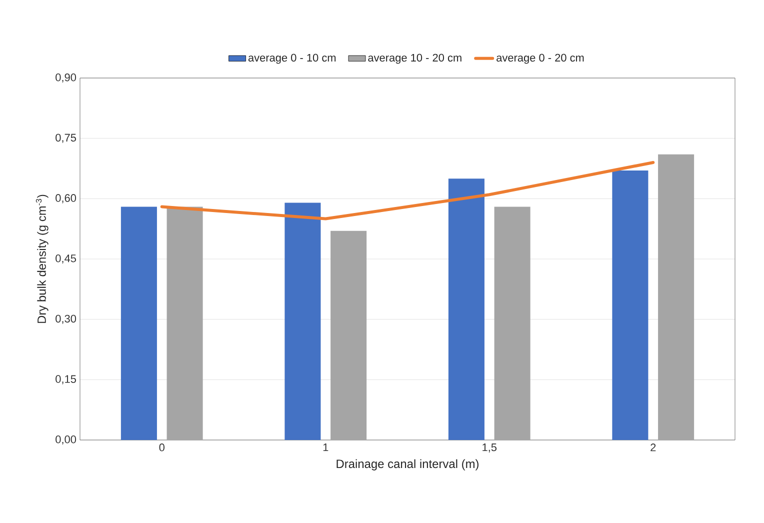 Image resolution: width=764 pixels, height=523 pixels. What do you see at coordinates (489, 448) in the screenshot?
I see `x-tick-label: 1,5` at bounding box center [489, 448].